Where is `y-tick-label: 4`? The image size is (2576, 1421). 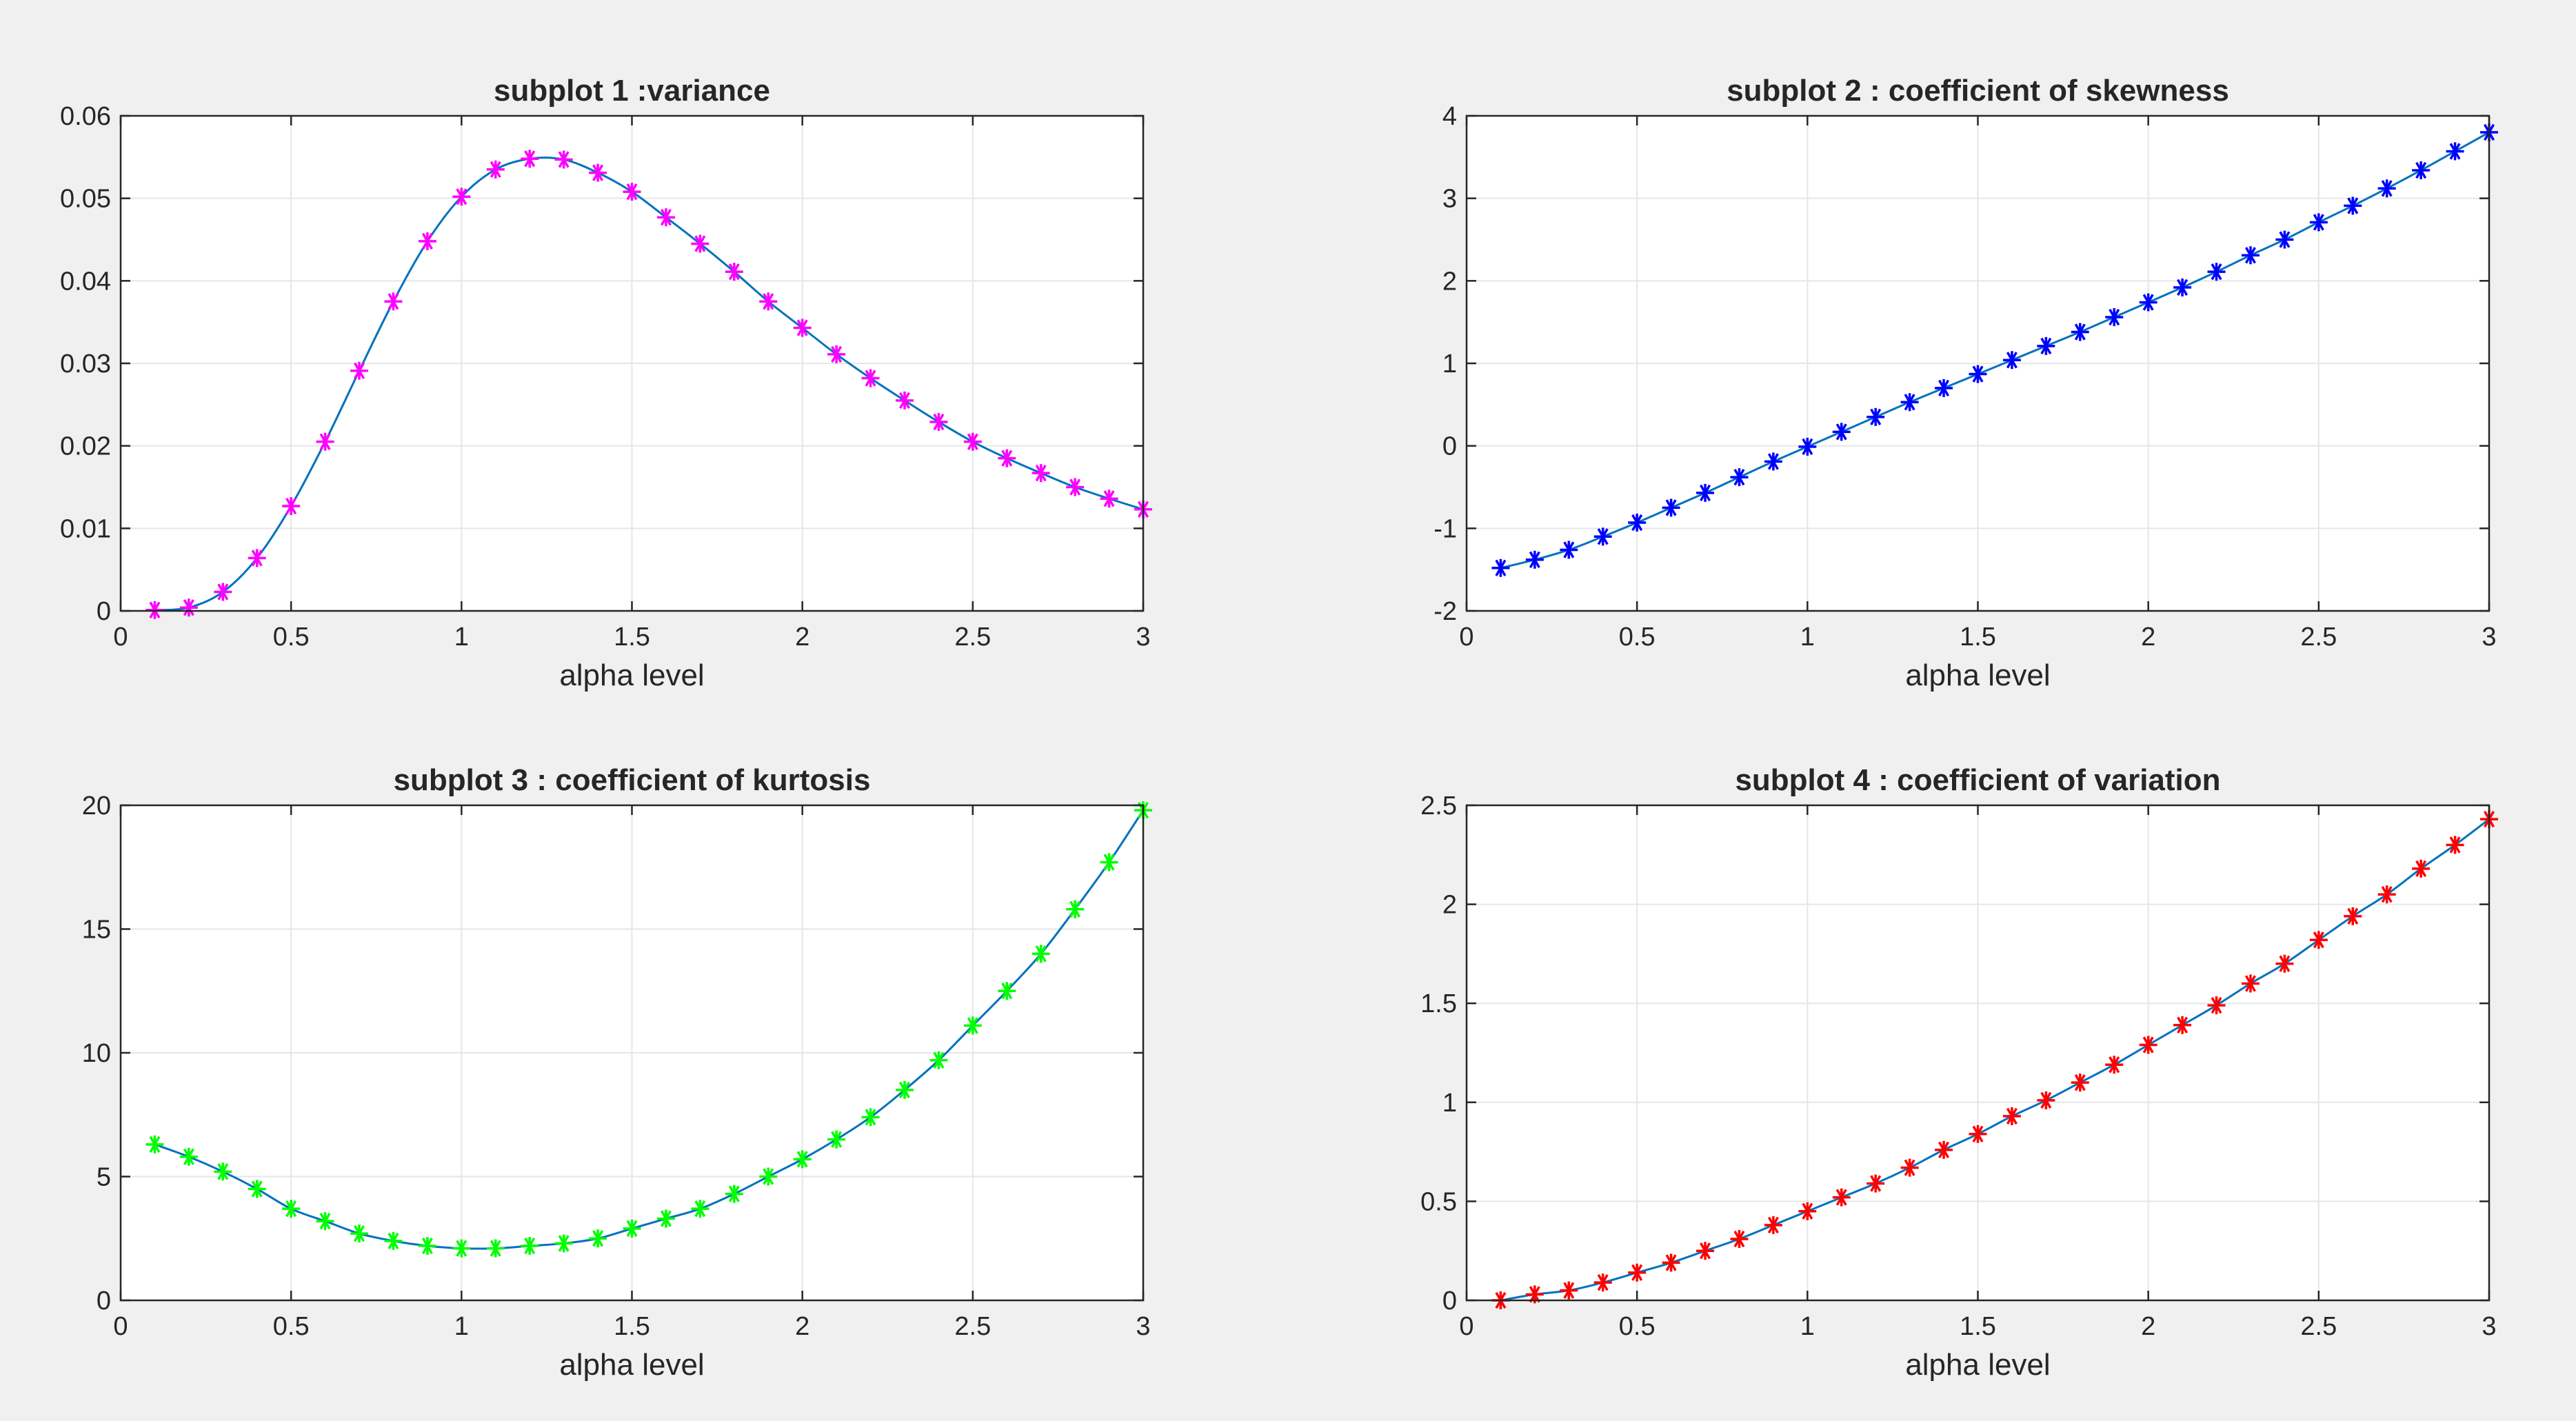 y-tick-label: 4 is located at coordinates (1449, 116).